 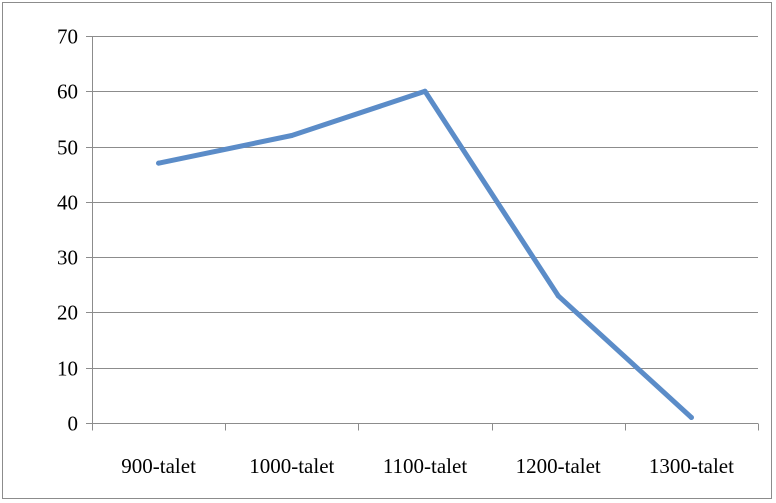 I want to click on x-tick-label-3: 1200-talet, so click(x=558, y=466).